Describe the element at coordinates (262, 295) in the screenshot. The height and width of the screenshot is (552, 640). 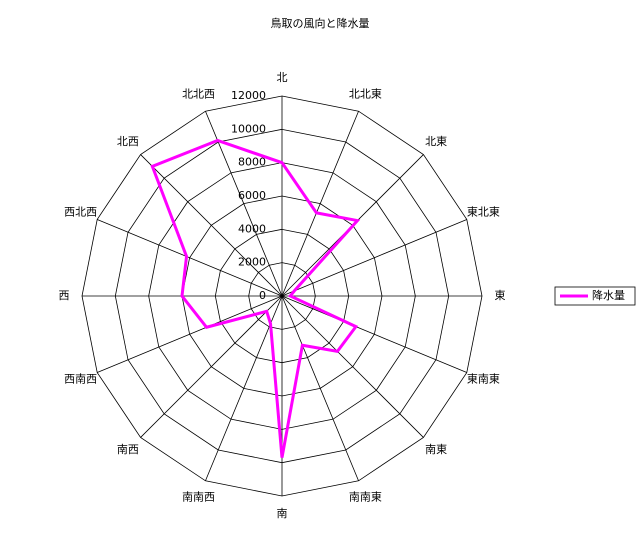
I see `r-tick-label: 0` at that location.